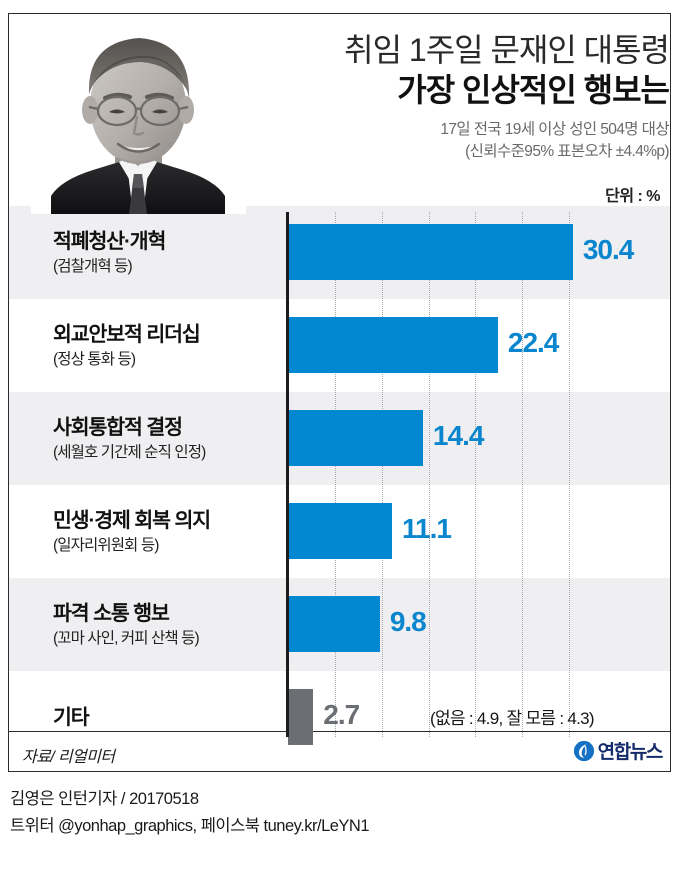 This screenshot has width=679, height=882. I want to click on row-category-name: 민생·경제 회복 의지, so click(132, 520).